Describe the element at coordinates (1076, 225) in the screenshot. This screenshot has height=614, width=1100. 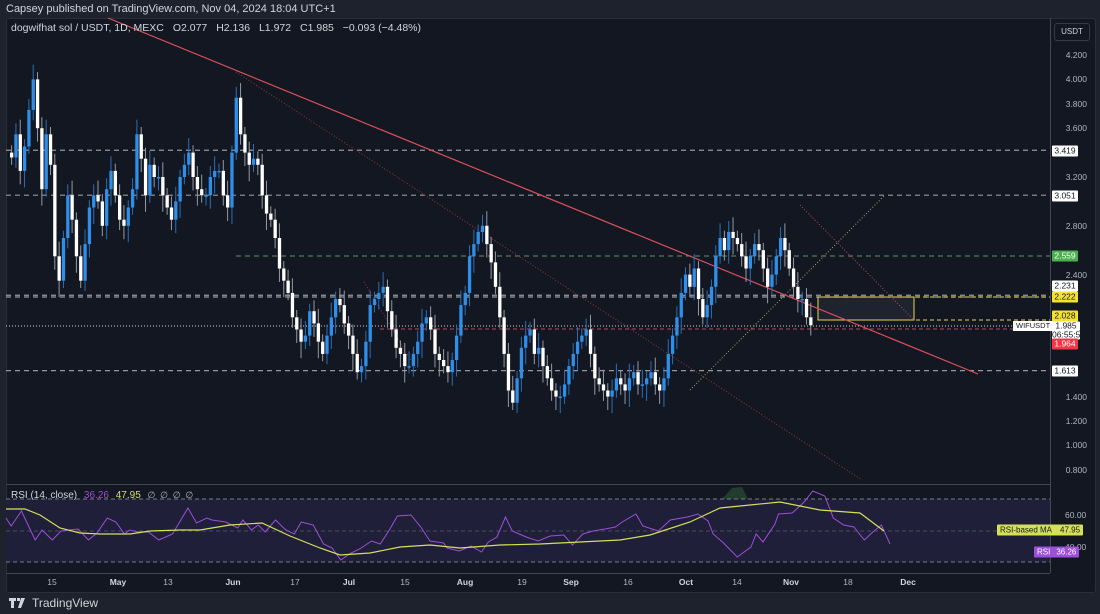
I see `price-tick: 2.800` at that location.